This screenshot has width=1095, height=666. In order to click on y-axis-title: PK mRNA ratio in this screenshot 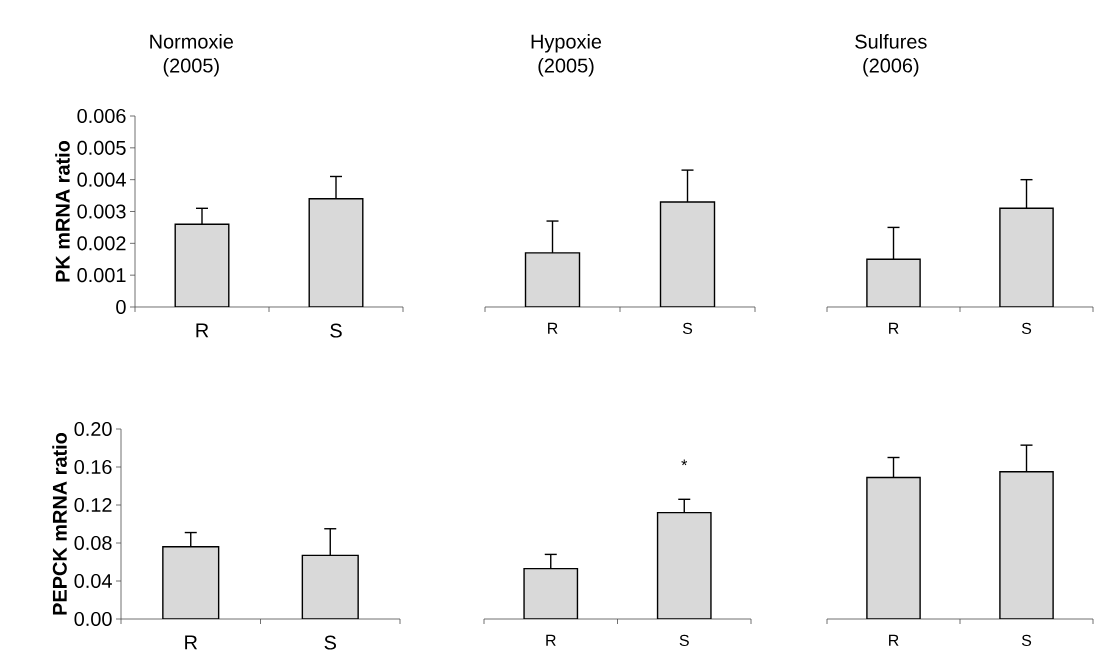, I will do `click(62, 211)`.